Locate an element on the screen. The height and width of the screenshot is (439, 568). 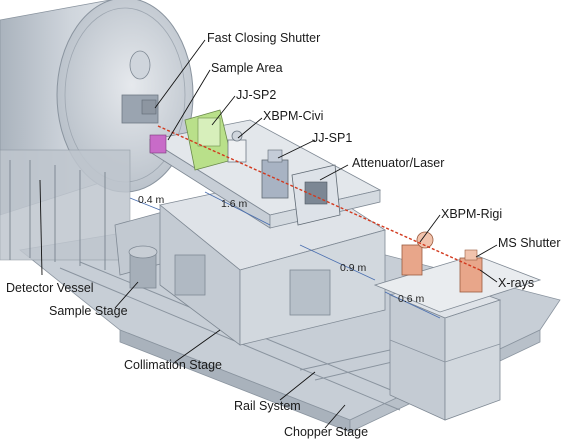
dimension-0-4: 0.4 m is located at coordinates (151, 200).